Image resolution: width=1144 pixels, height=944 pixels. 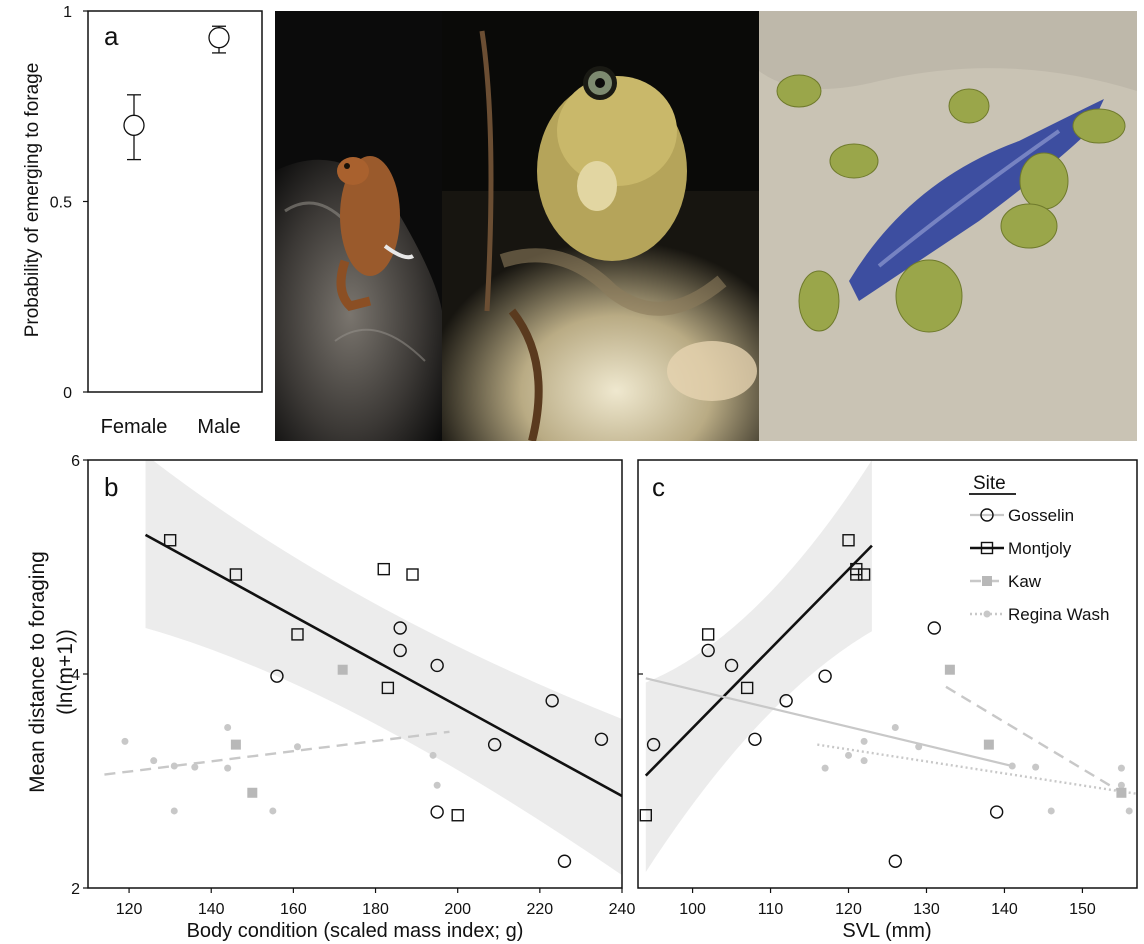 What do you see at coordinates (67, 12) in the screenshot?
I see `panel-a-ytick-label: 1` at bounding box center [67, 12].